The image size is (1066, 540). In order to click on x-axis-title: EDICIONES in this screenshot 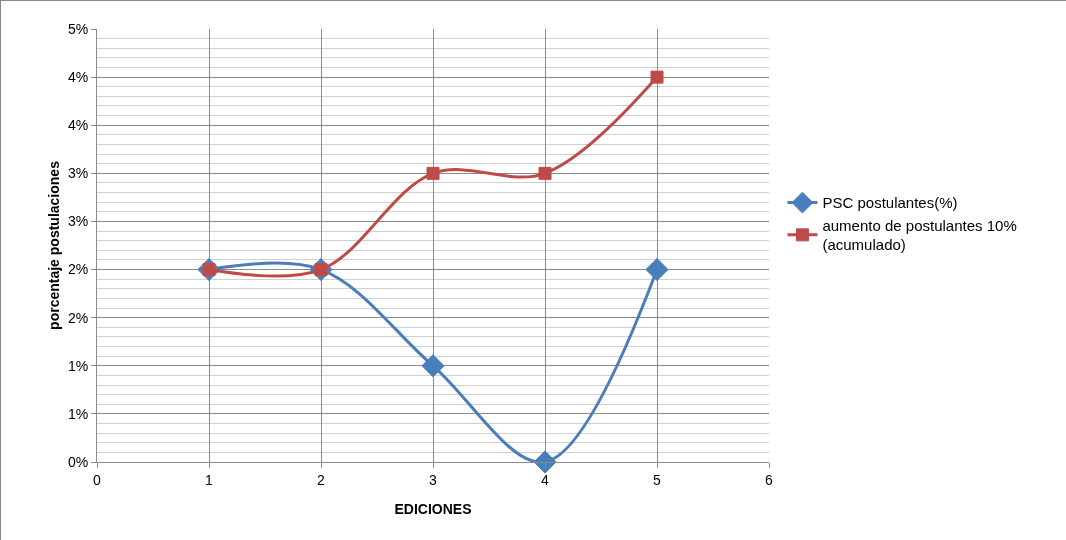, I will do `click(433, 509)`.